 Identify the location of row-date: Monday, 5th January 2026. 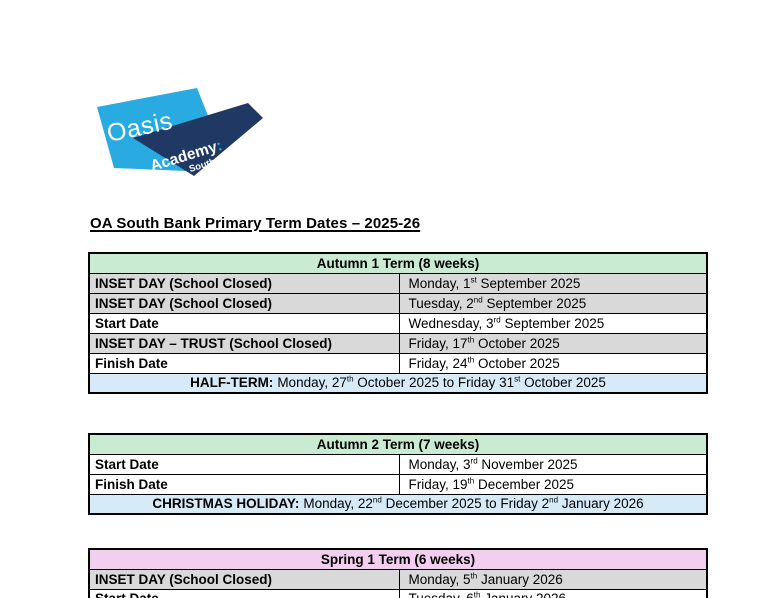
(553, 579).